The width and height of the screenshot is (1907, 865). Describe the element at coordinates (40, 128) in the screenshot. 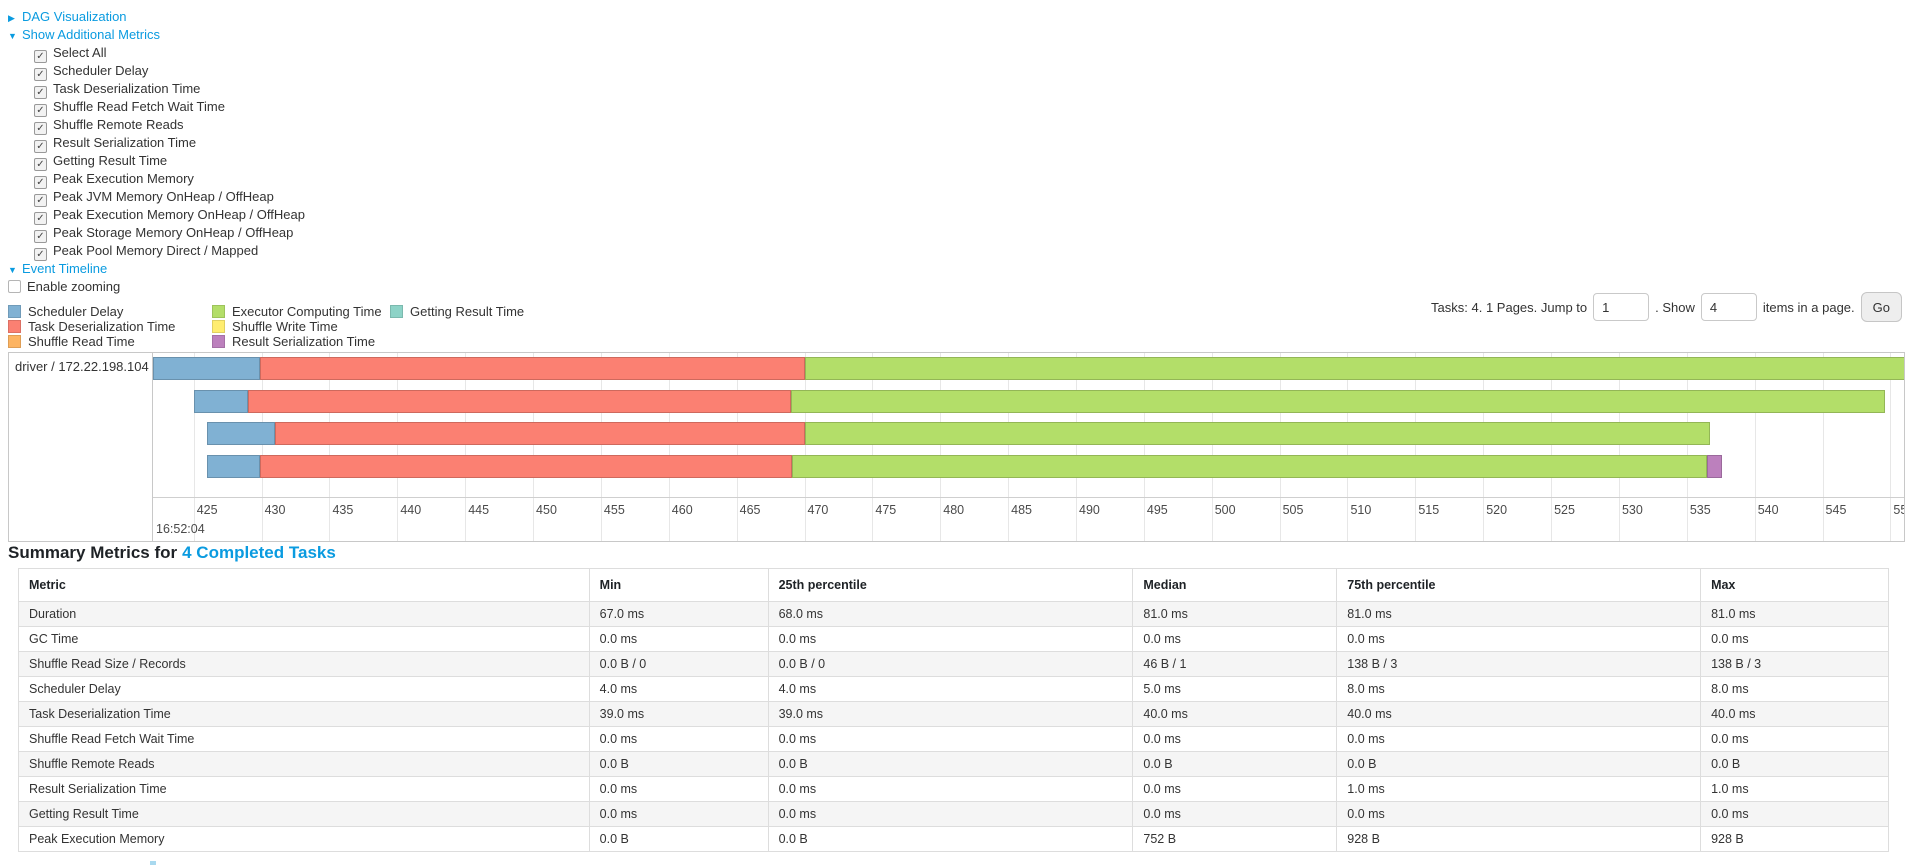

I see `checkbox-shuffle-remote-reads: ✓` at that location.